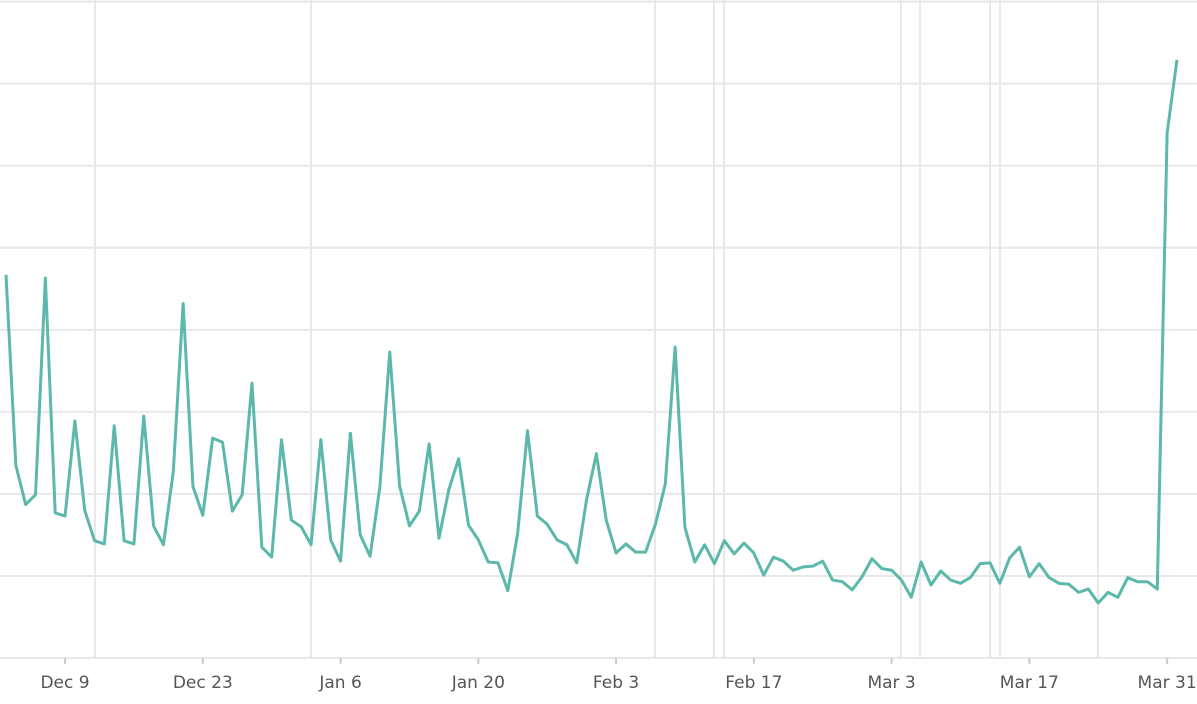 The image size is (1197, 704). I want to click on x-tick-label: Dec 23, so click(203, 683).